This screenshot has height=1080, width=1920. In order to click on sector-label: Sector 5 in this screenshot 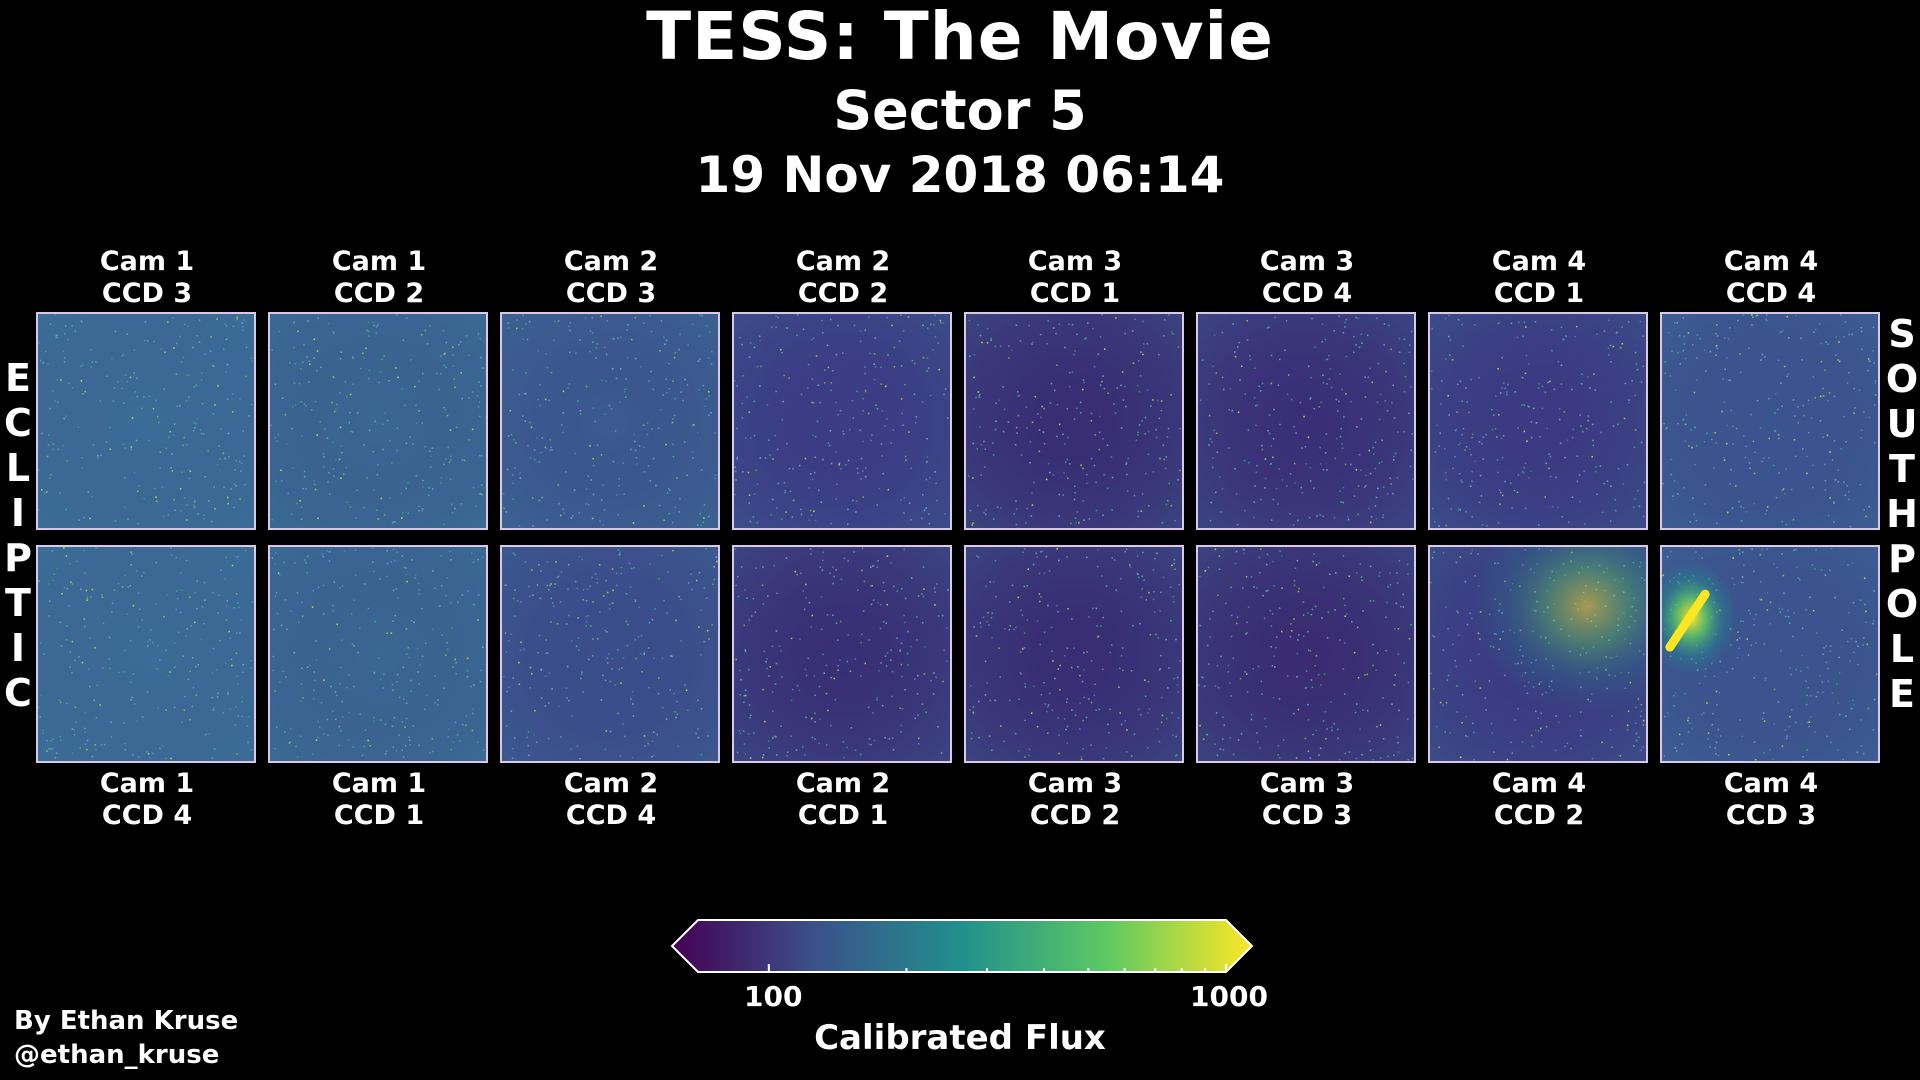, I will do `click(960, 110)`.